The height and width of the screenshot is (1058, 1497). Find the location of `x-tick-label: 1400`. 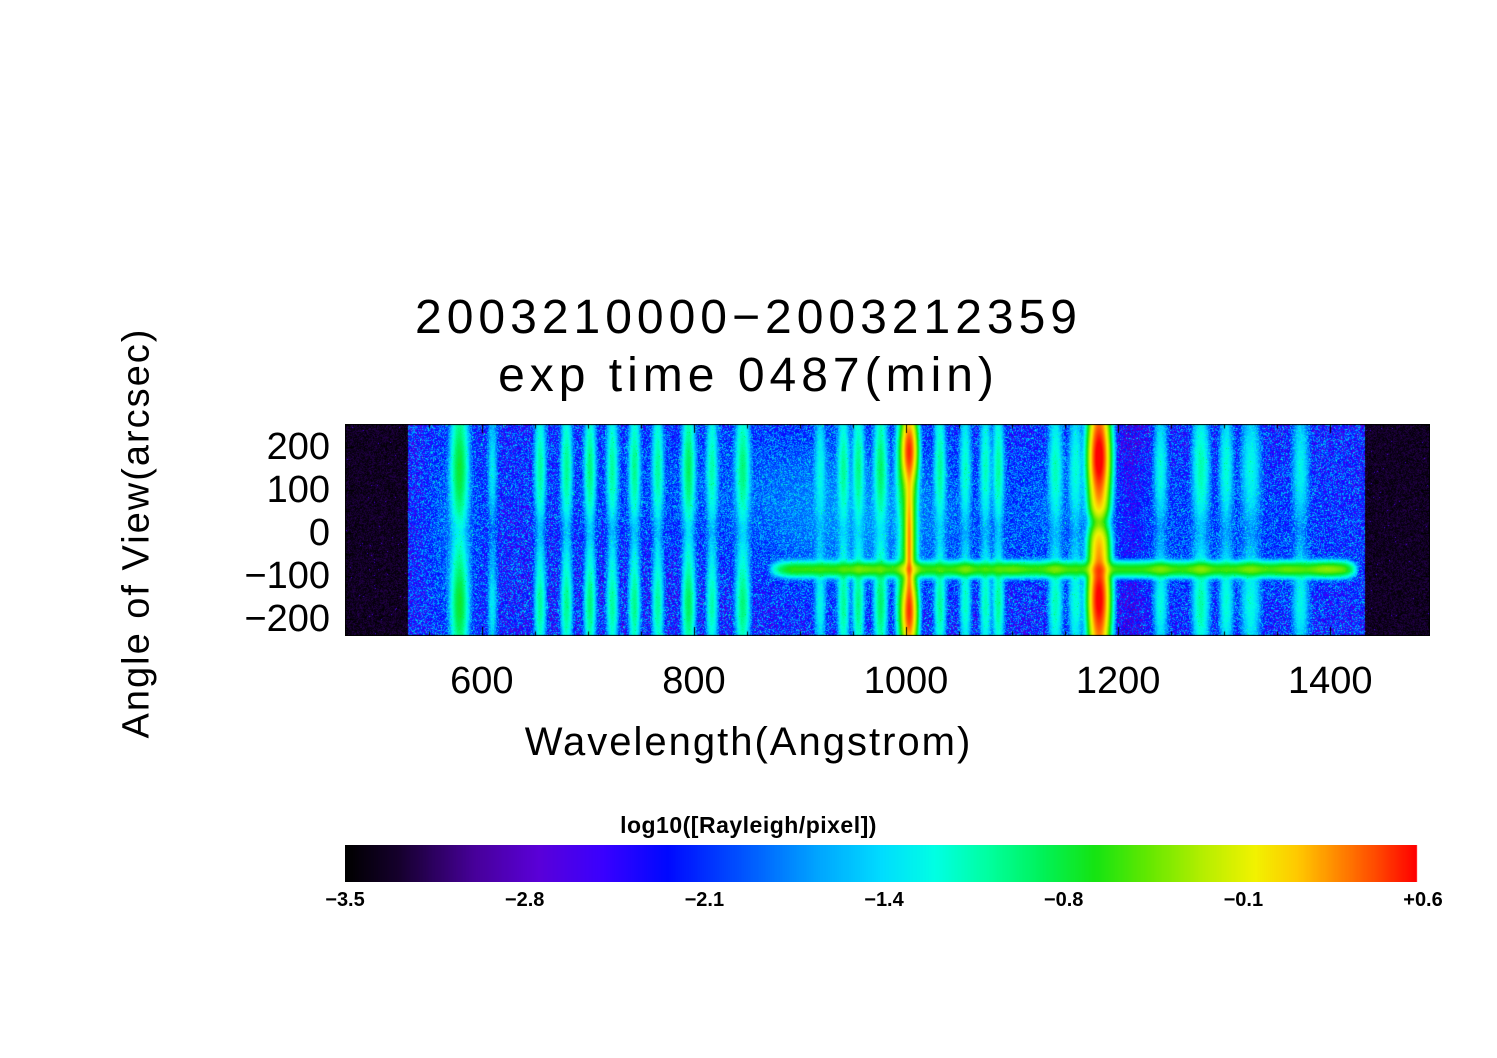

x-tick-label: 1400 is located at coordinates (1330, 681).